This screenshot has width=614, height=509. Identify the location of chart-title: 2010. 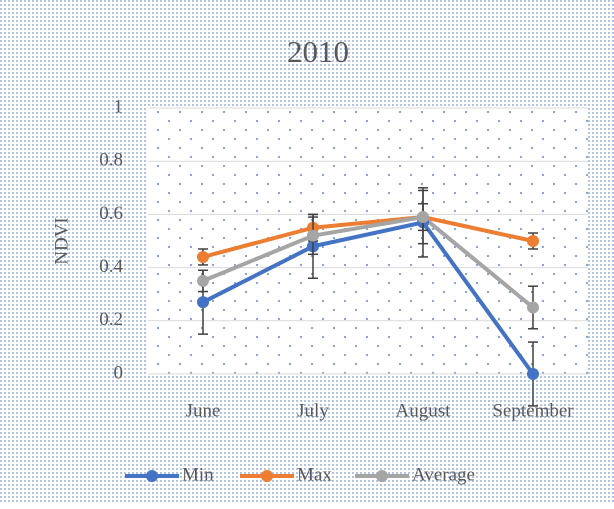
(318, 51).